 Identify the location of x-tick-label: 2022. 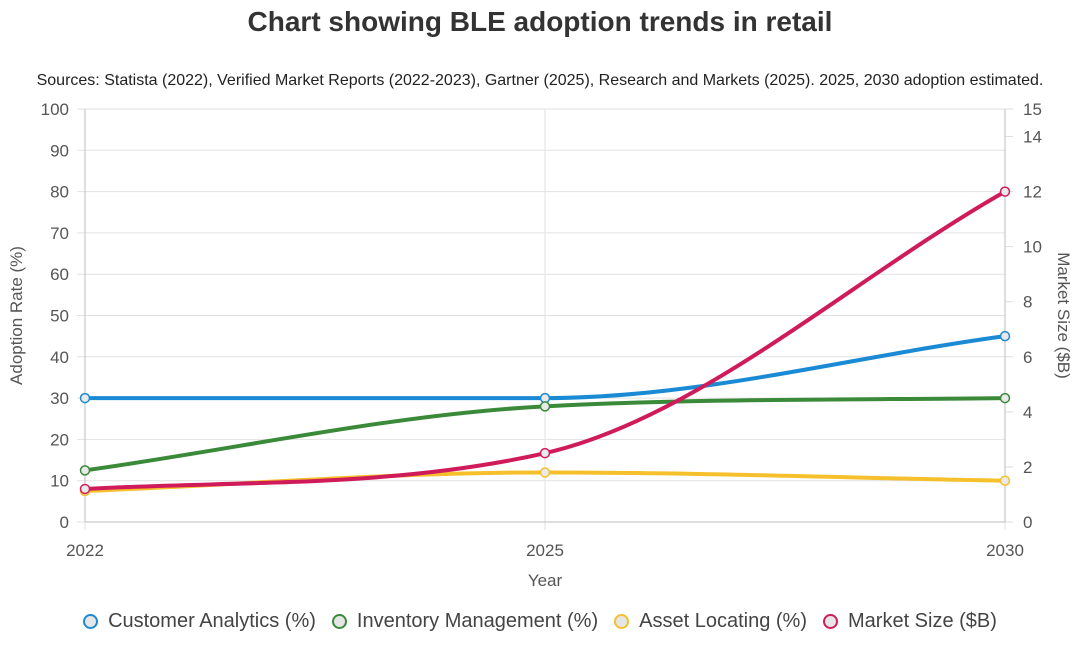
(85, 550).